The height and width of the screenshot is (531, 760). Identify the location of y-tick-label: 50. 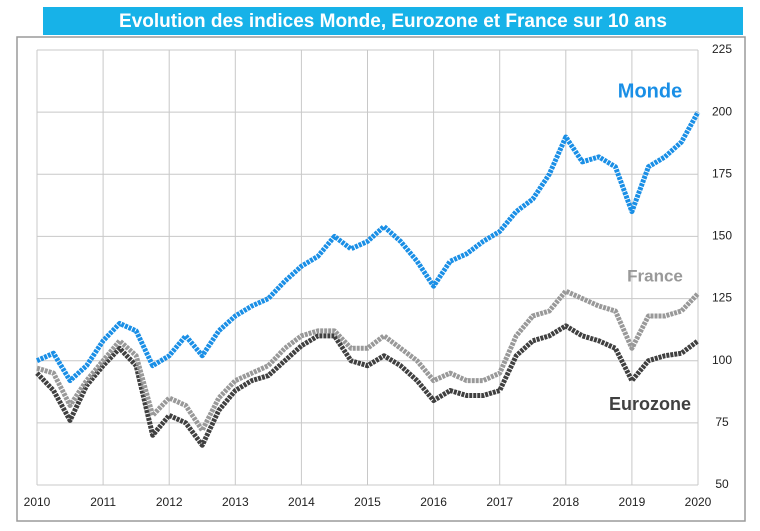
(722, 484).